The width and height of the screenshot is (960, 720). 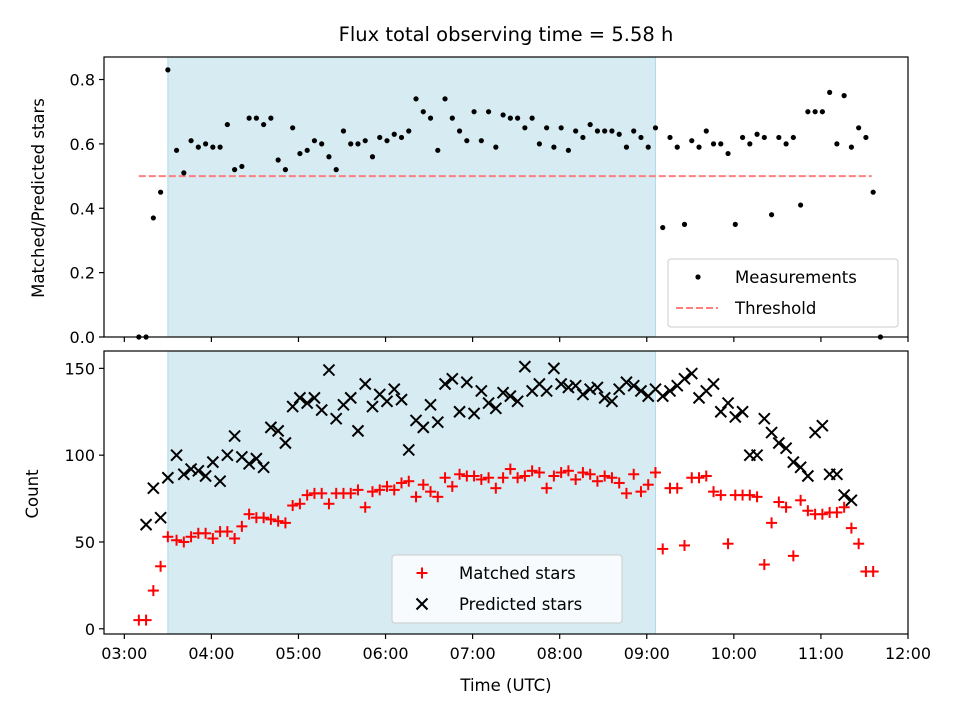 I want to click on x-tick-label: 06:00, so click(x=385, y=653).